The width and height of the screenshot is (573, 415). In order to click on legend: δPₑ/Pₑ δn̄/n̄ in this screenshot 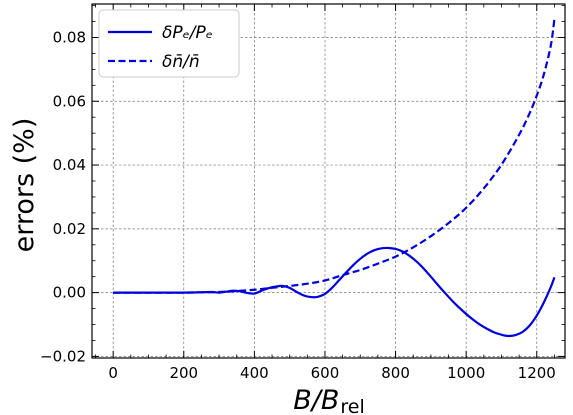, I will do `click(169, 43)`.